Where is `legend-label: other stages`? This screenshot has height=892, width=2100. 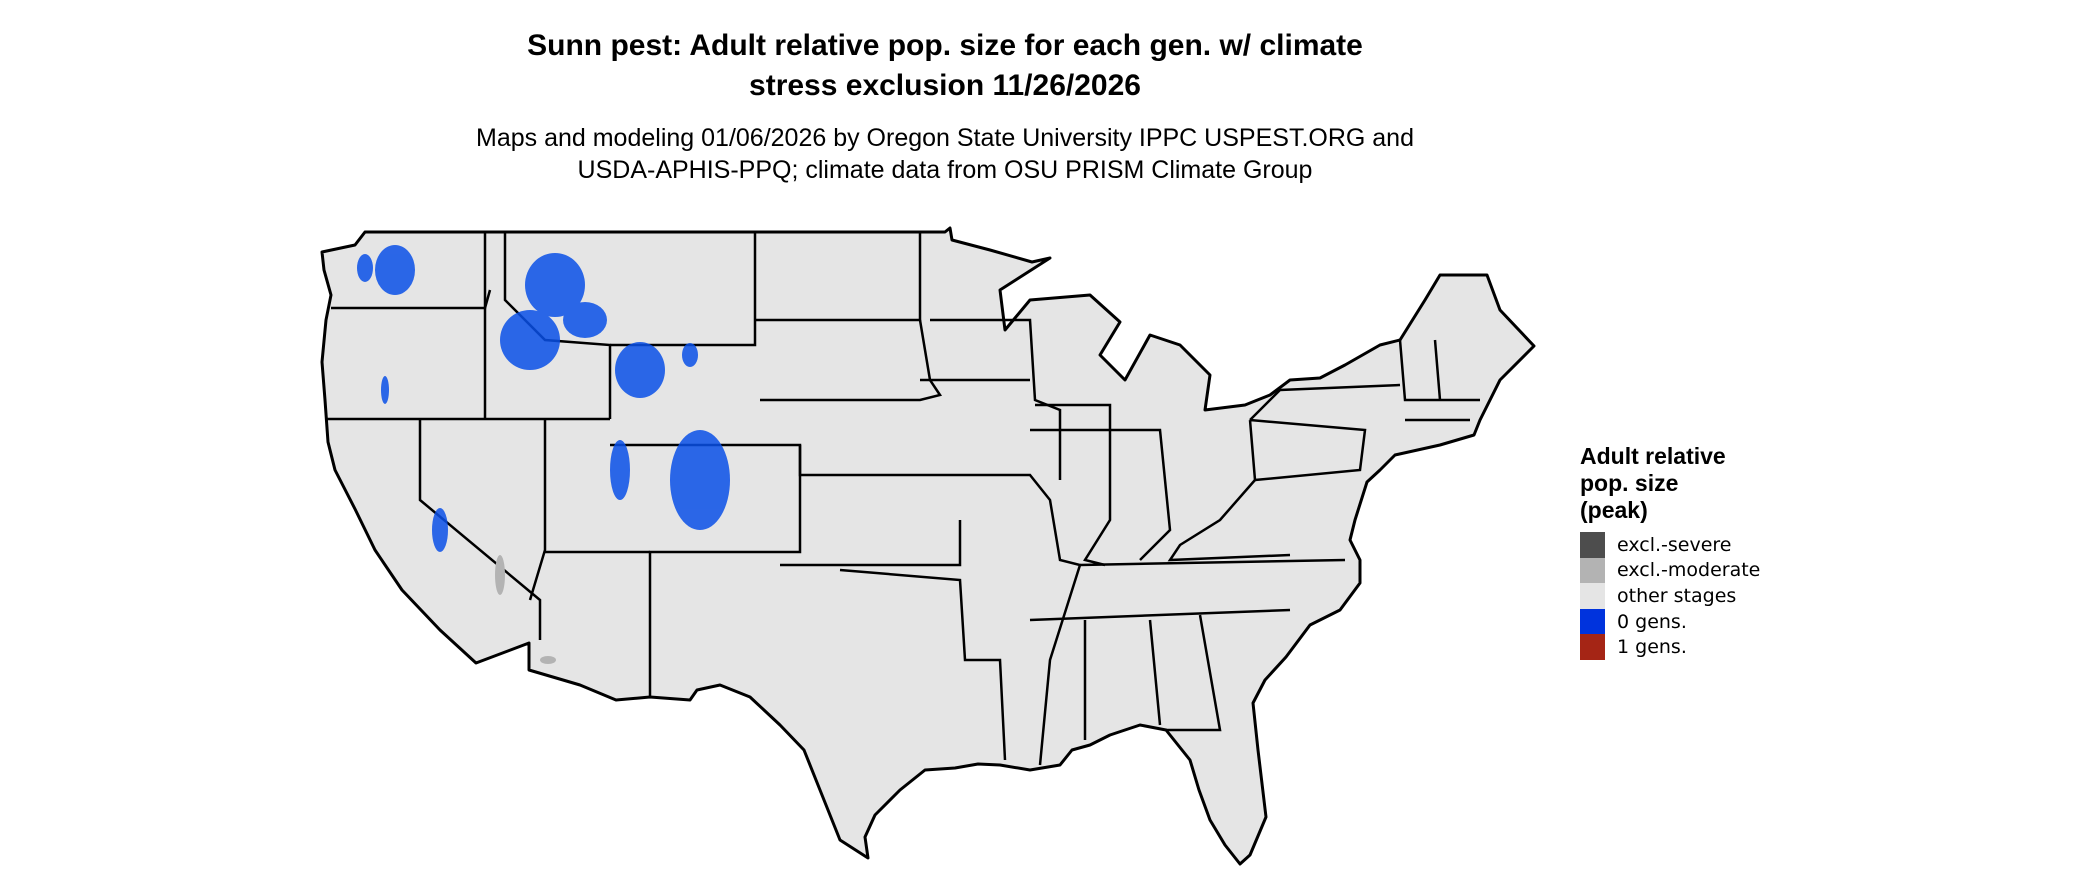 legend-label: other stages is located at coordinates (1677, 595).